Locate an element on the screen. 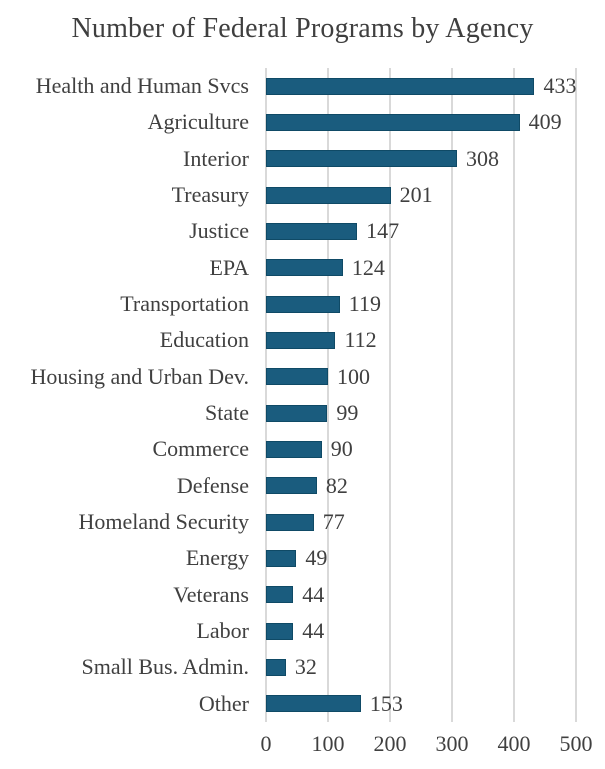  category-label: EPA is located at coordinates (229, 267).